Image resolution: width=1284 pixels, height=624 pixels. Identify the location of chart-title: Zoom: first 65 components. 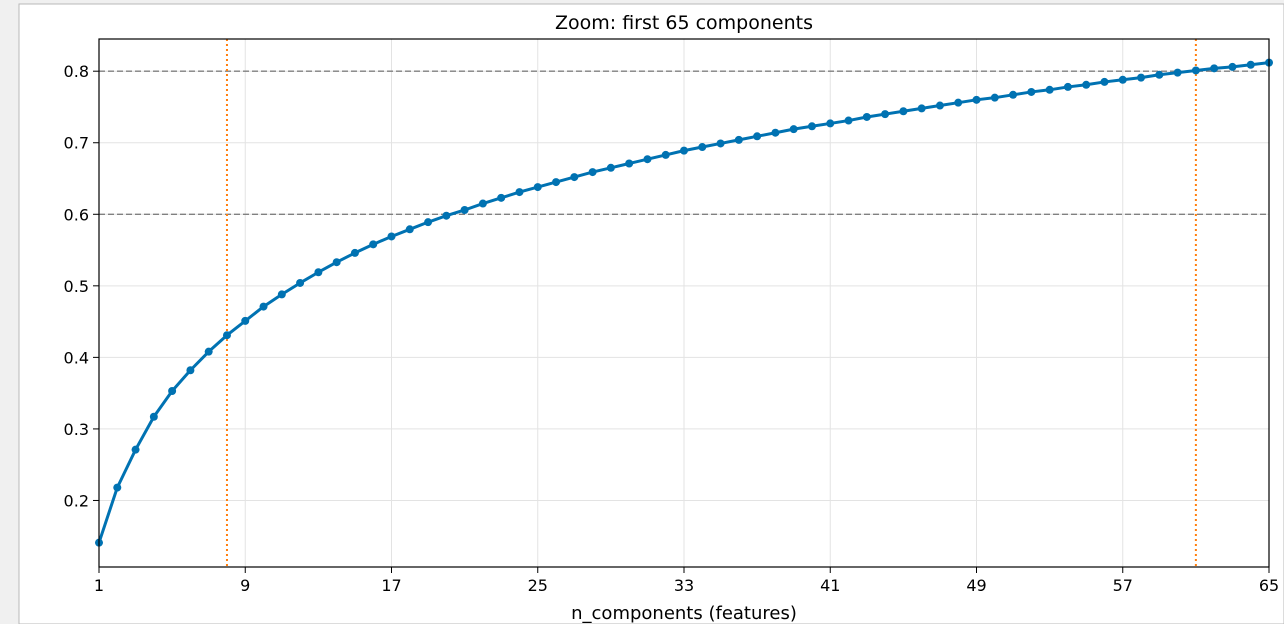
(684, 23).